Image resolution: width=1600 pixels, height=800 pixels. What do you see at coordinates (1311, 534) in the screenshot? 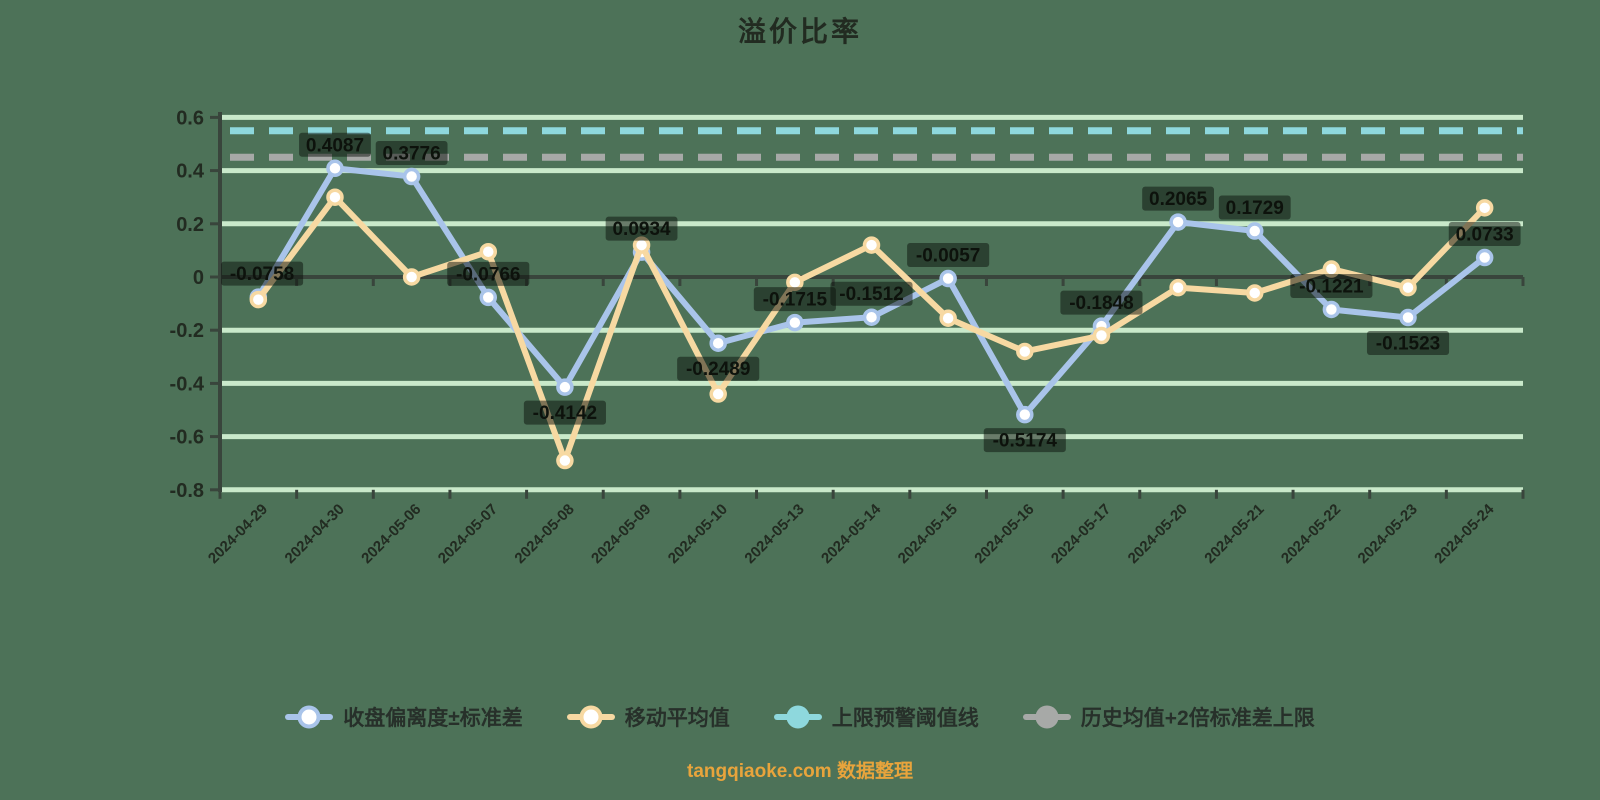
I see `x-axis-label: 2024-05-22` at bounding box center [1311, 534].